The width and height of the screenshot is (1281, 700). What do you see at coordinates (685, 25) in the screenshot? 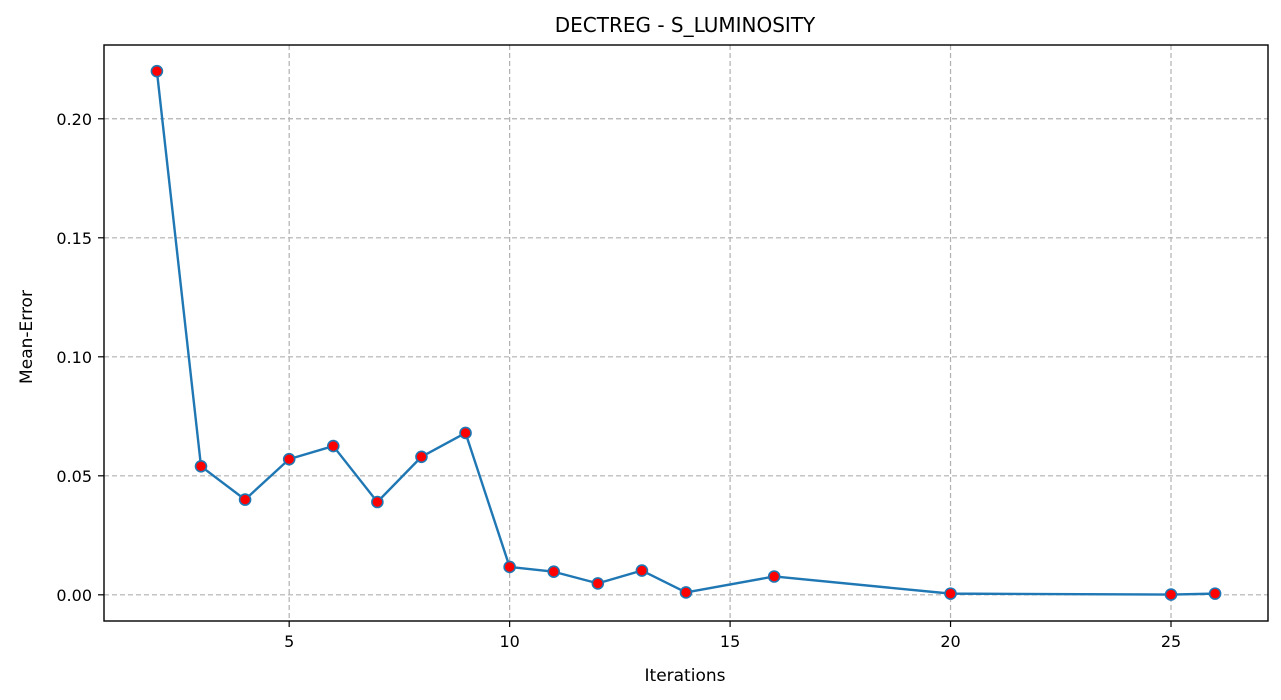
I see `chart-title: DECTREG - S_LUMINOSITY` at bounding box center [685, 25].